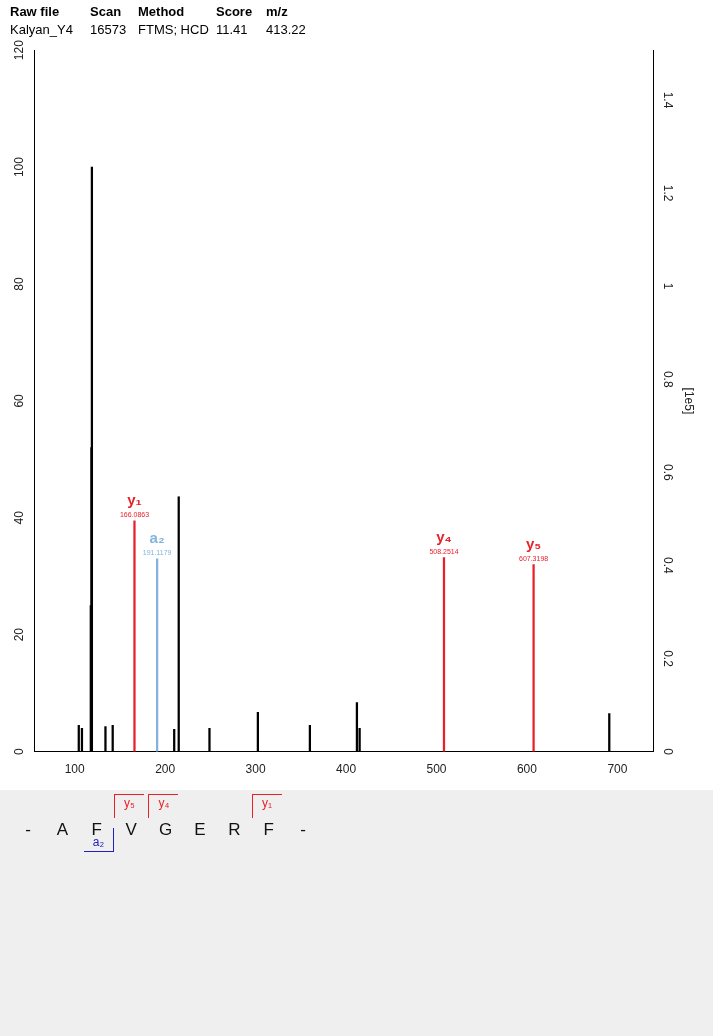 The width and height of the screenshot is (713, 1036). Describe the element at coordinates (109, 30) in the screenshot. I see `text: 16573` at that location.